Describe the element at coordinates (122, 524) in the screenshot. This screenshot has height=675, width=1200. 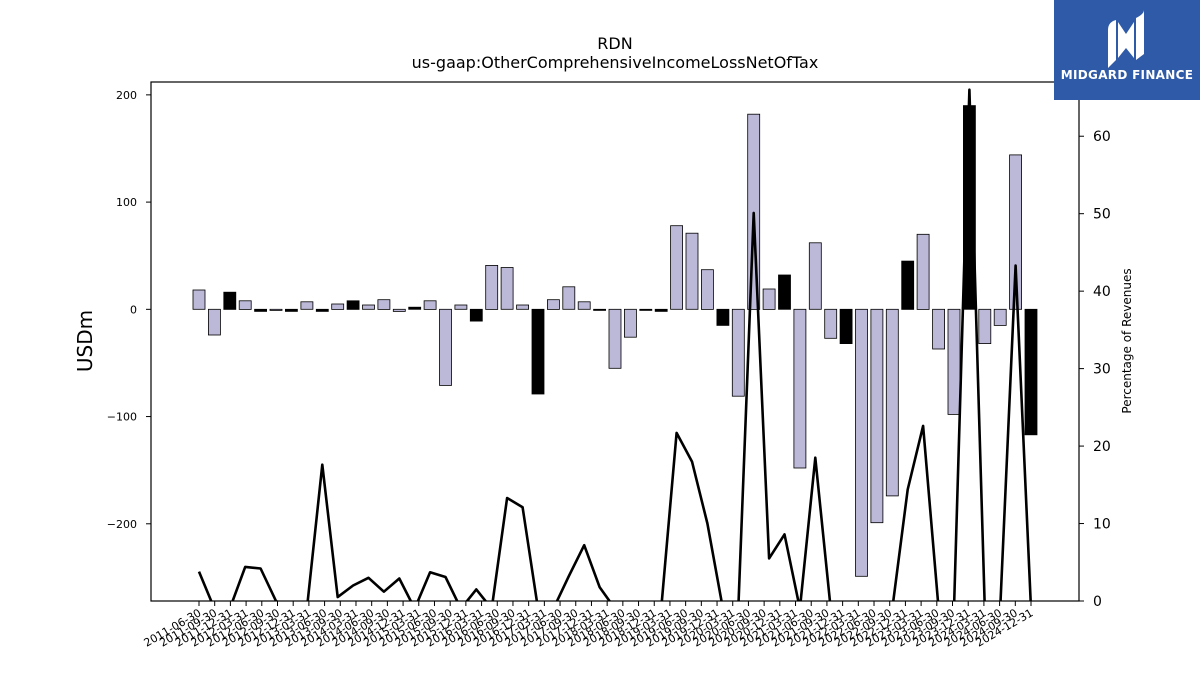
I see `y-tick-label: −200` at that location.